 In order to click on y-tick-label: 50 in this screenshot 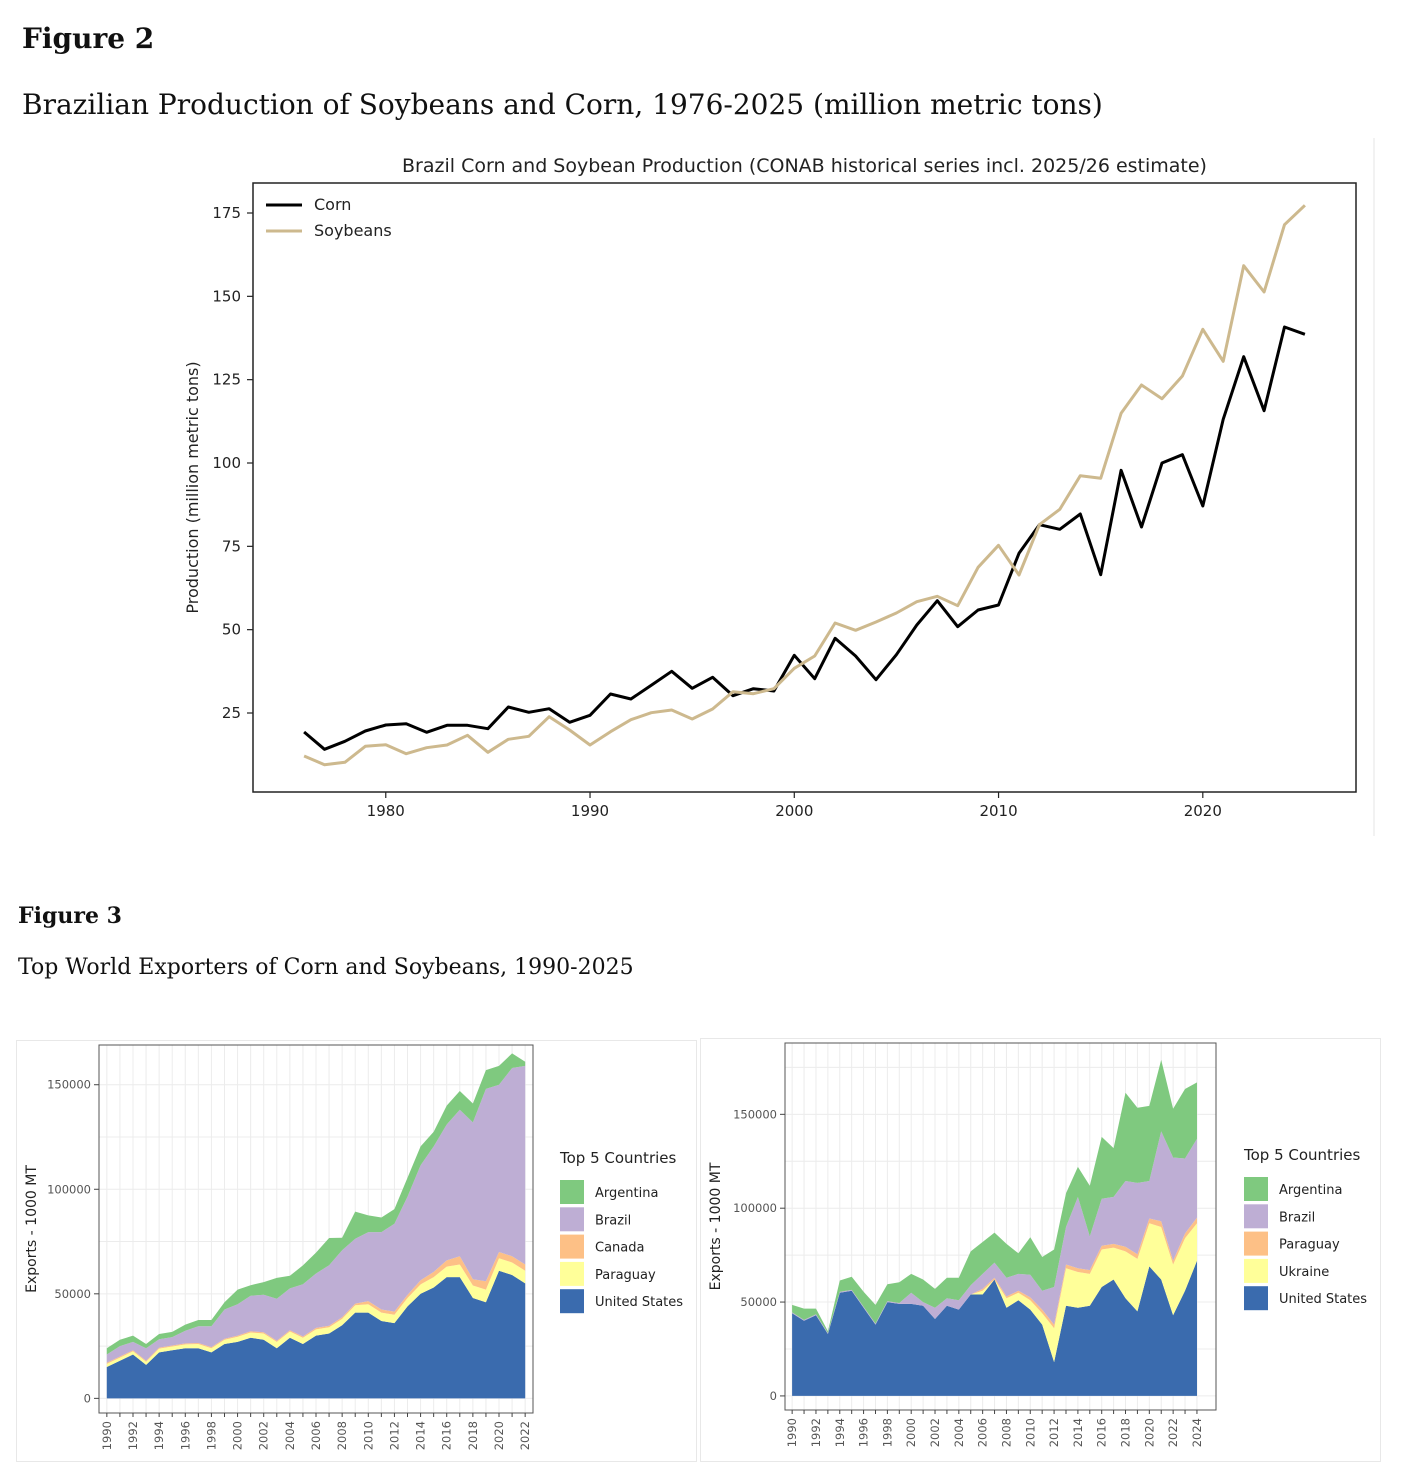, I will do `click(231, 630)`.